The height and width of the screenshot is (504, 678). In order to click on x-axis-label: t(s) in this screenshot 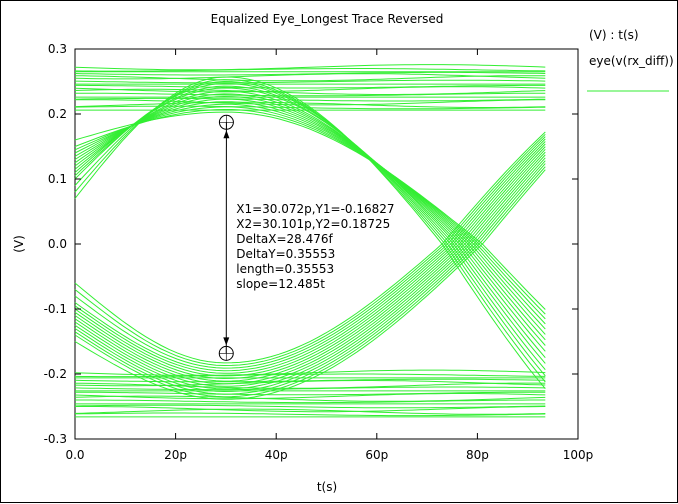, I will do `click(327, 487)`.